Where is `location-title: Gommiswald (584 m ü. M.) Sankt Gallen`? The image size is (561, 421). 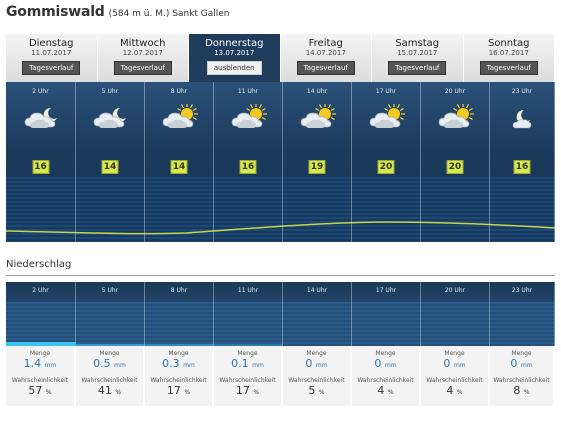 location-title: Gommiswald (584 m ü. M.) Sankt Gallen is located at coordinates (118, 15).